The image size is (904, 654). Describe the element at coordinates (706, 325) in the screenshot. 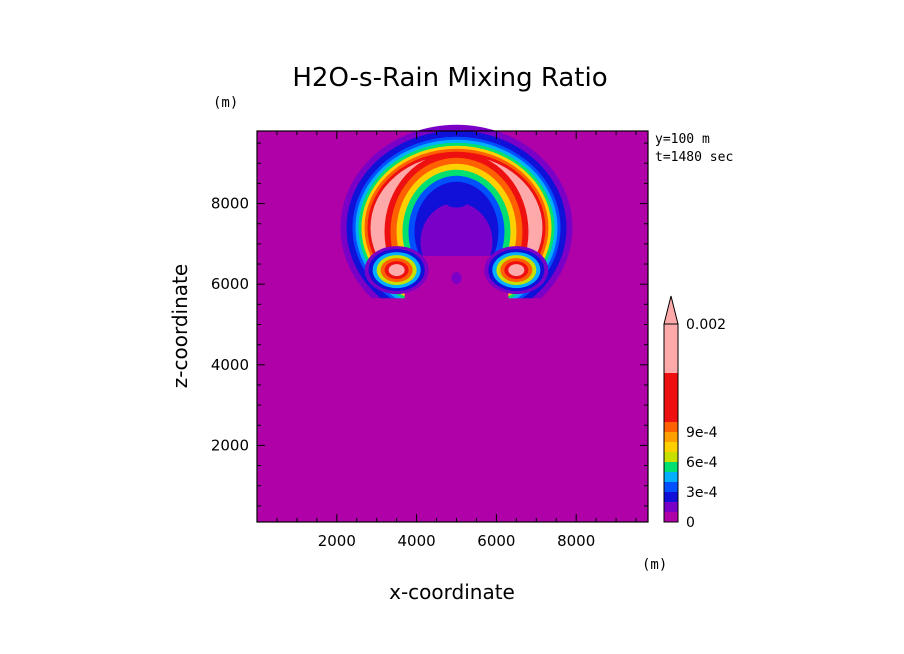

I see `colorbar-tick-label: 0.002` at that location.